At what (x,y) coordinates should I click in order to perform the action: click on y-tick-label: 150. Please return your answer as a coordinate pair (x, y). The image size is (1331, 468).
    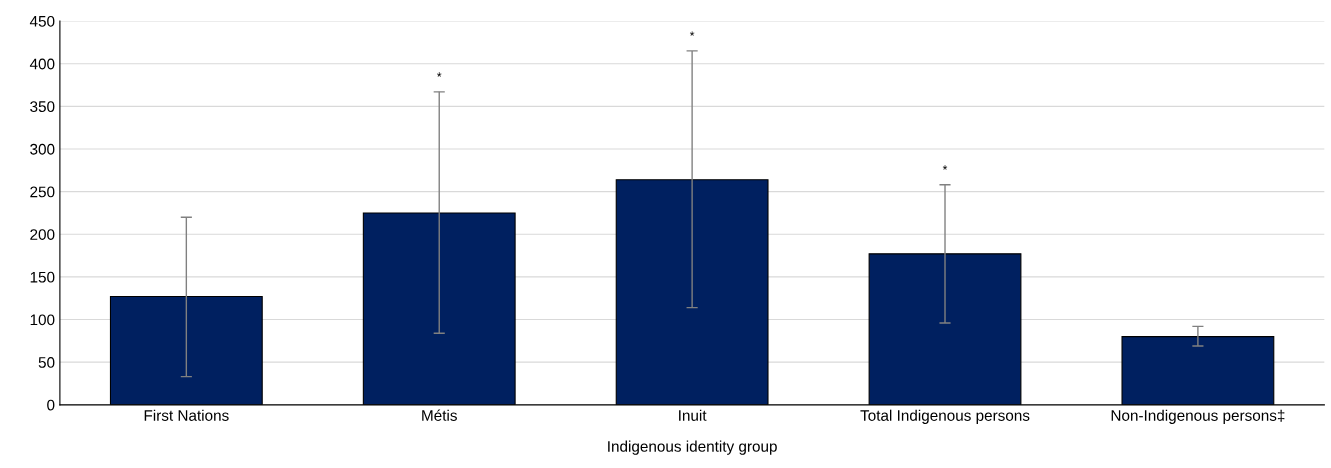
    Looking at the image, I should click on (42, 277).